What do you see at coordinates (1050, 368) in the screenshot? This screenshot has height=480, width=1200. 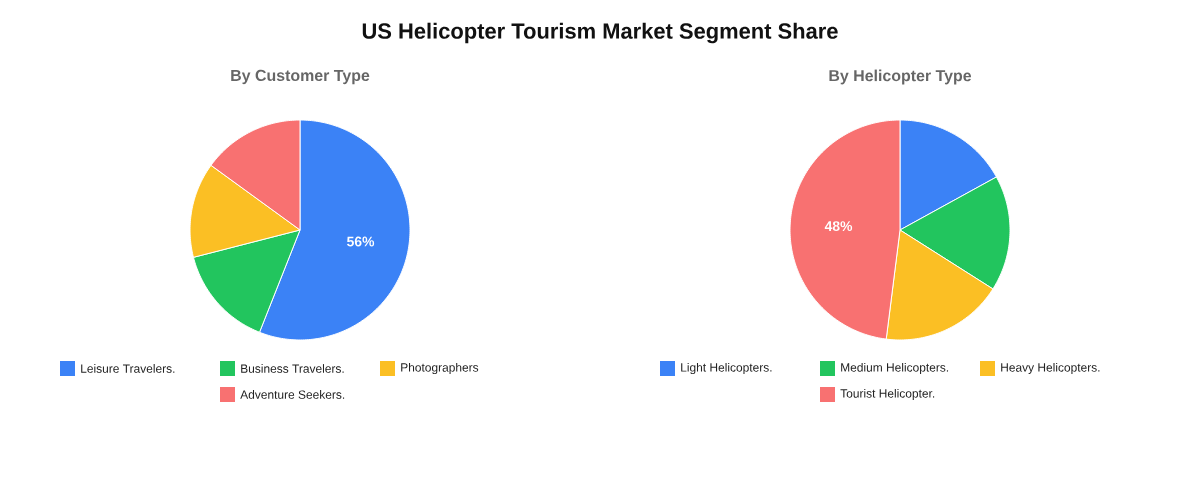 I see `legend-label: Heavy Helicopters.` at bounding box center [1050, 368].